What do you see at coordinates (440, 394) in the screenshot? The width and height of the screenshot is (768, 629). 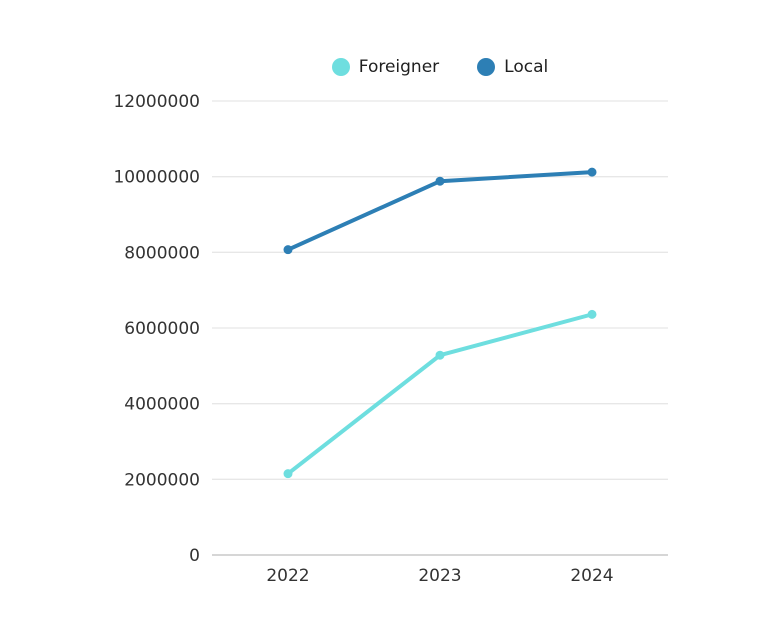 I see `series-line-foreigner` at bounding box center [440, 394].